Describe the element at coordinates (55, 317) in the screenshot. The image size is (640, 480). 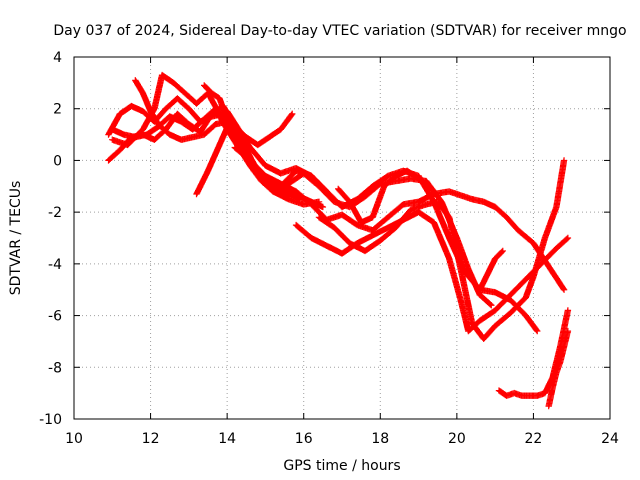
I see `y-tick-label: -6` at that location.